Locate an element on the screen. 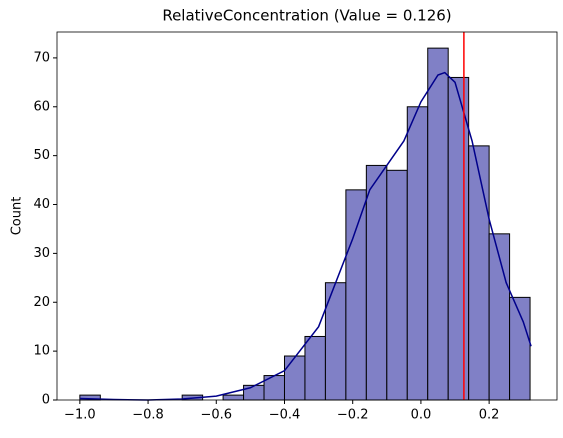 The image size is (563, 438). y-tick-label: 0 is located at coordinates (46, 400).